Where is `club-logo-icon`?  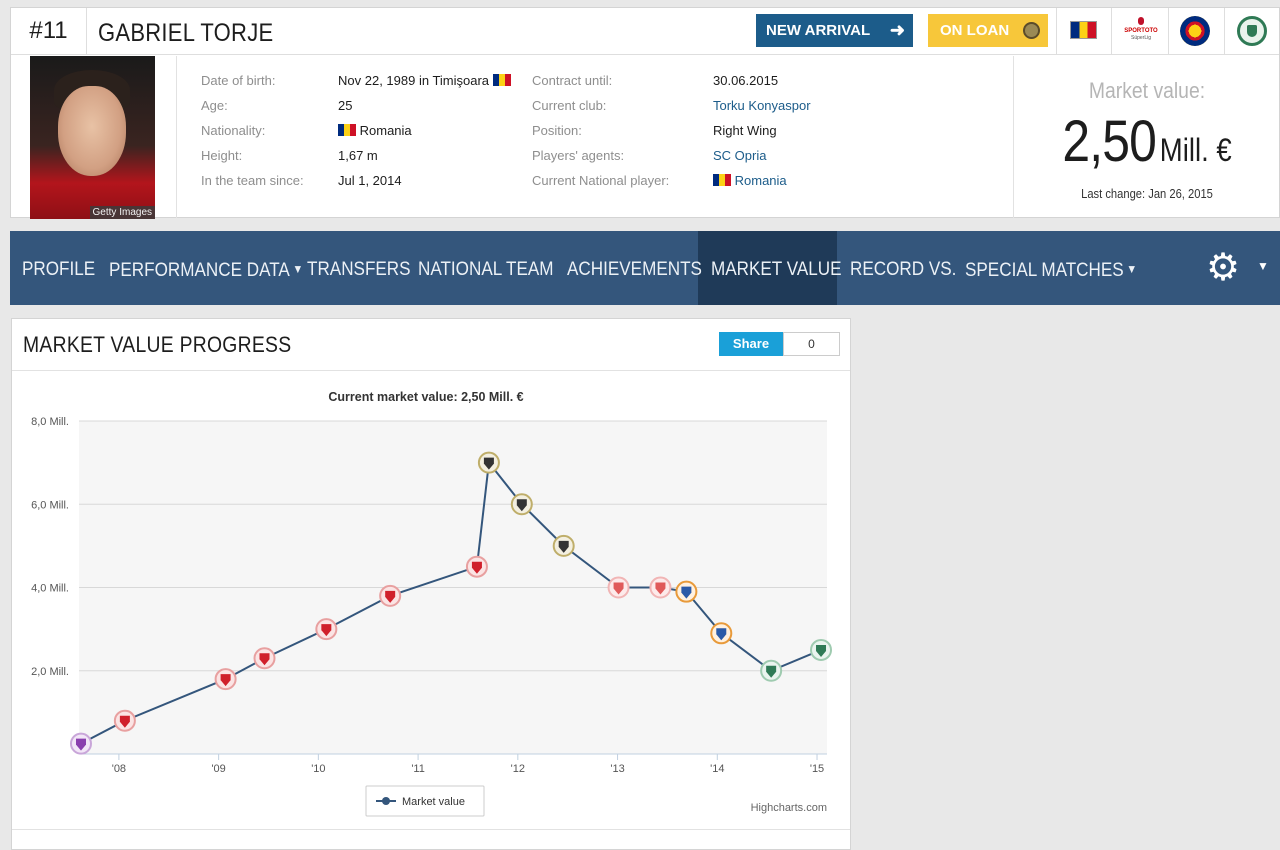 club-logo-icon is located at coordinates (1252, 31).